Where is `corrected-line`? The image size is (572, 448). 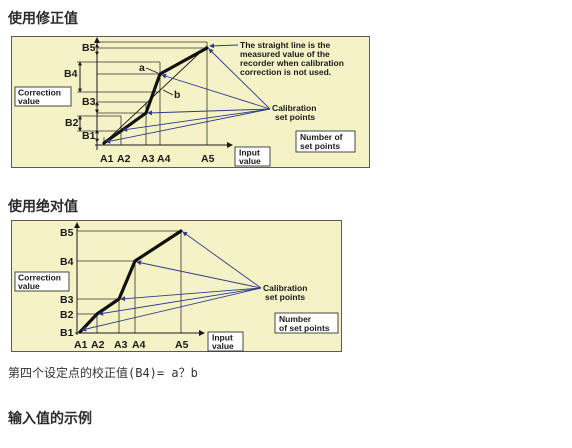
corrected-line is located at coordinates (155, 95).